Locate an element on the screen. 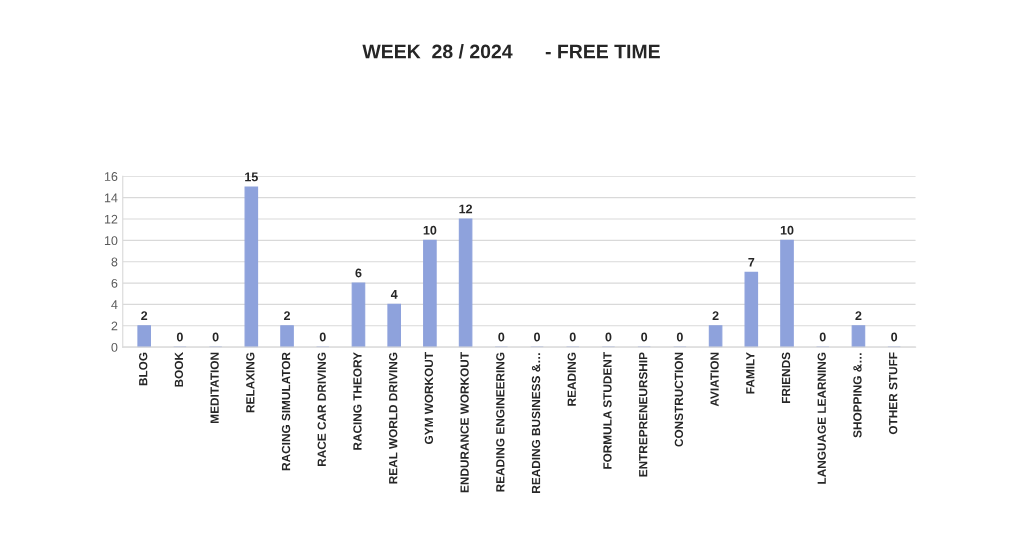  x-tick-label: AVIATION is located at coordinates (714, 379).